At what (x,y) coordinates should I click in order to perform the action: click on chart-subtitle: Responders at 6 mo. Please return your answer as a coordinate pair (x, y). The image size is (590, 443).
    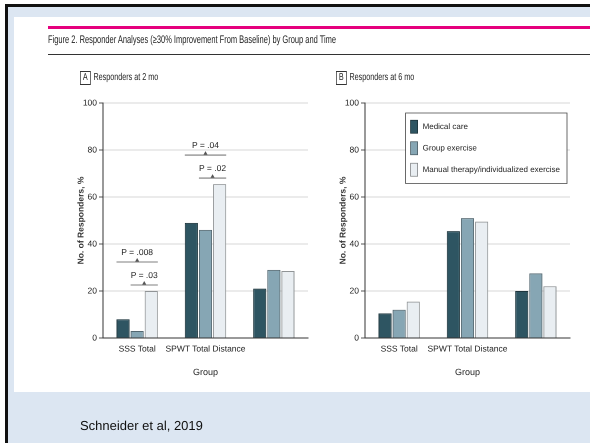
    Looking at the image, I should click on (381, 77).